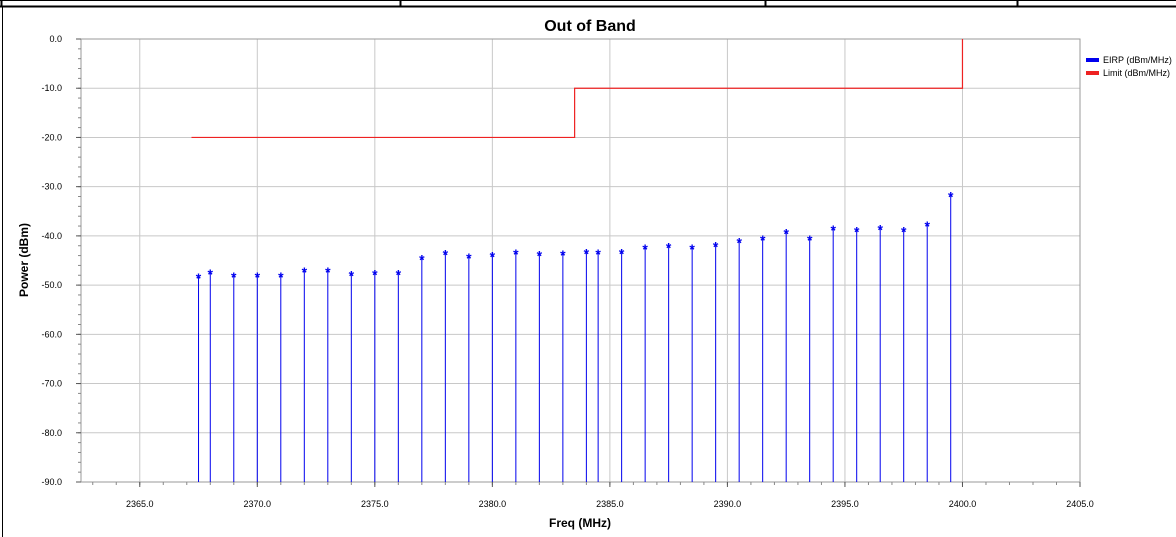  What do you see at coordinates (51, 187) in the screenshot?
I see `y-tick-label: -30.0` at bounding box center [51, 187].